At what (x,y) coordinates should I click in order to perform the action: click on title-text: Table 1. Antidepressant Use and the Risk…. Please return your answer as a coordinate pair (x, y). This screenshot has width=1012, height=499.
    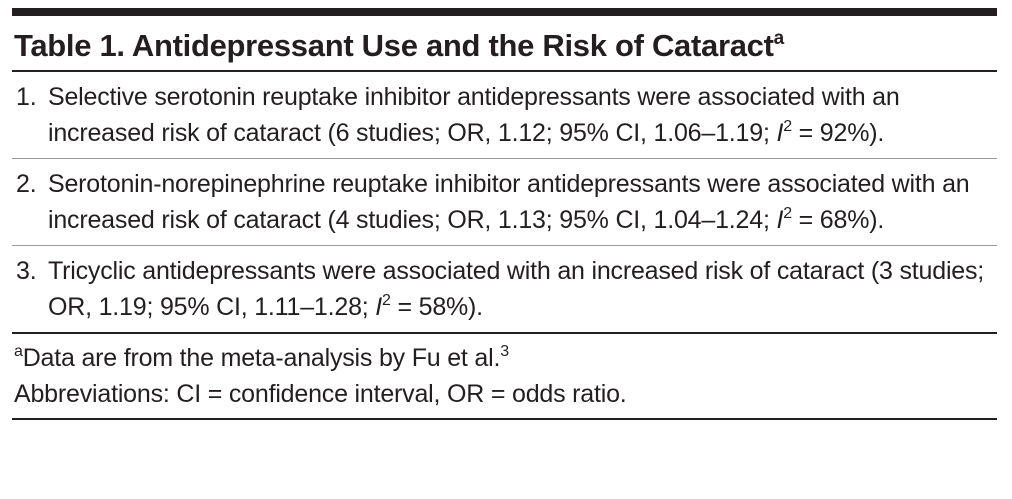
    Looking at the image, I should click on (394, 45).